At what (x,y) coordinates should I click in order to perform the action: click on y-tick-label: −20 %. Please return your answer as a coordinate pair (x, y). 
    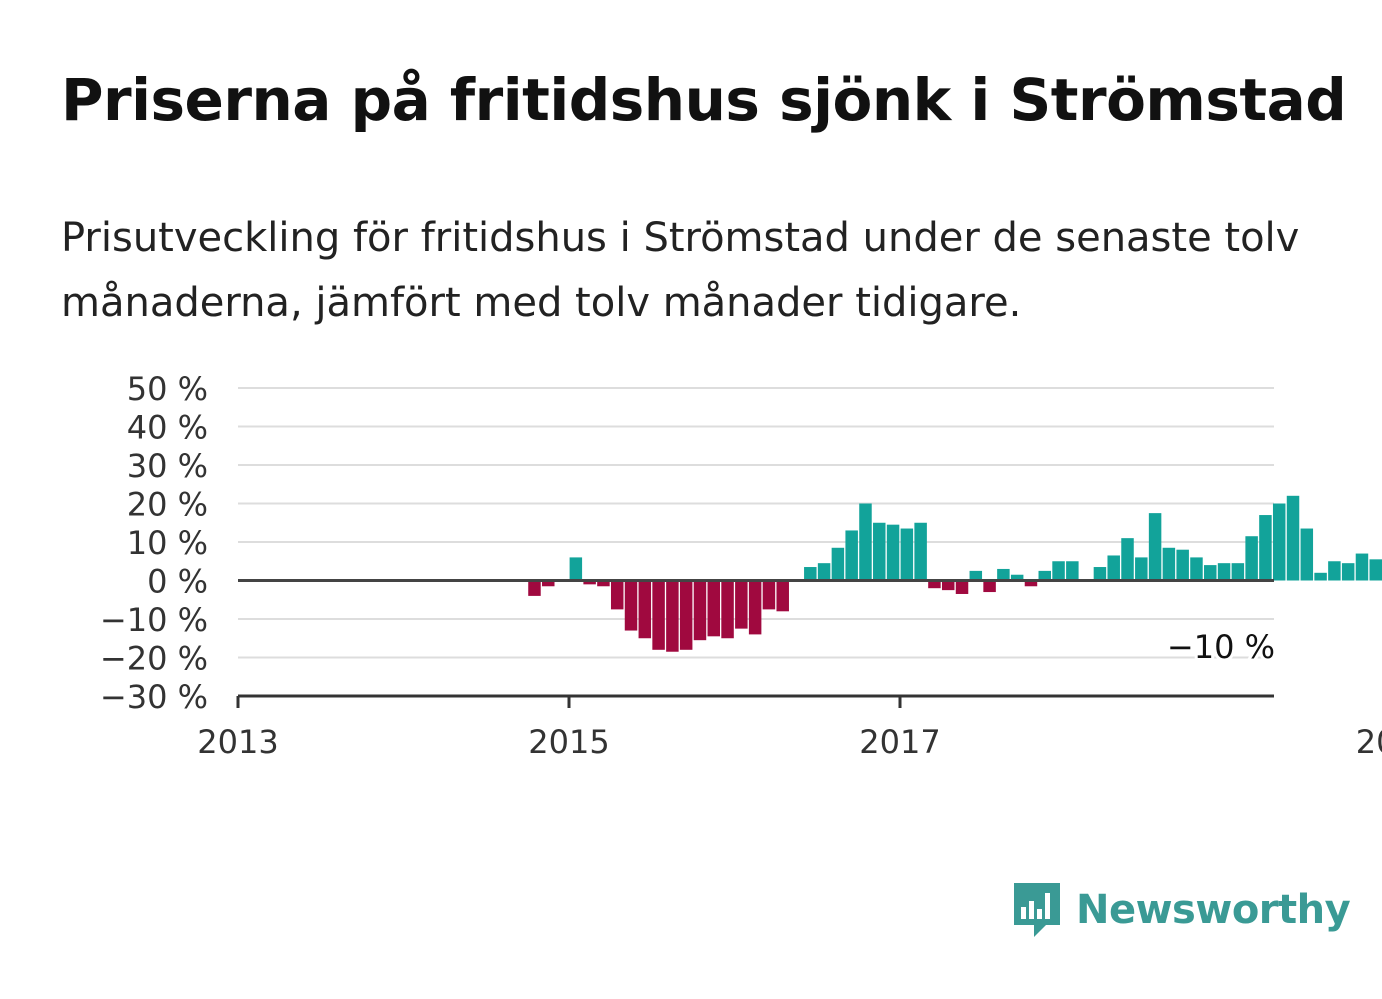
    Looking at the image, I should click on (154, 659).